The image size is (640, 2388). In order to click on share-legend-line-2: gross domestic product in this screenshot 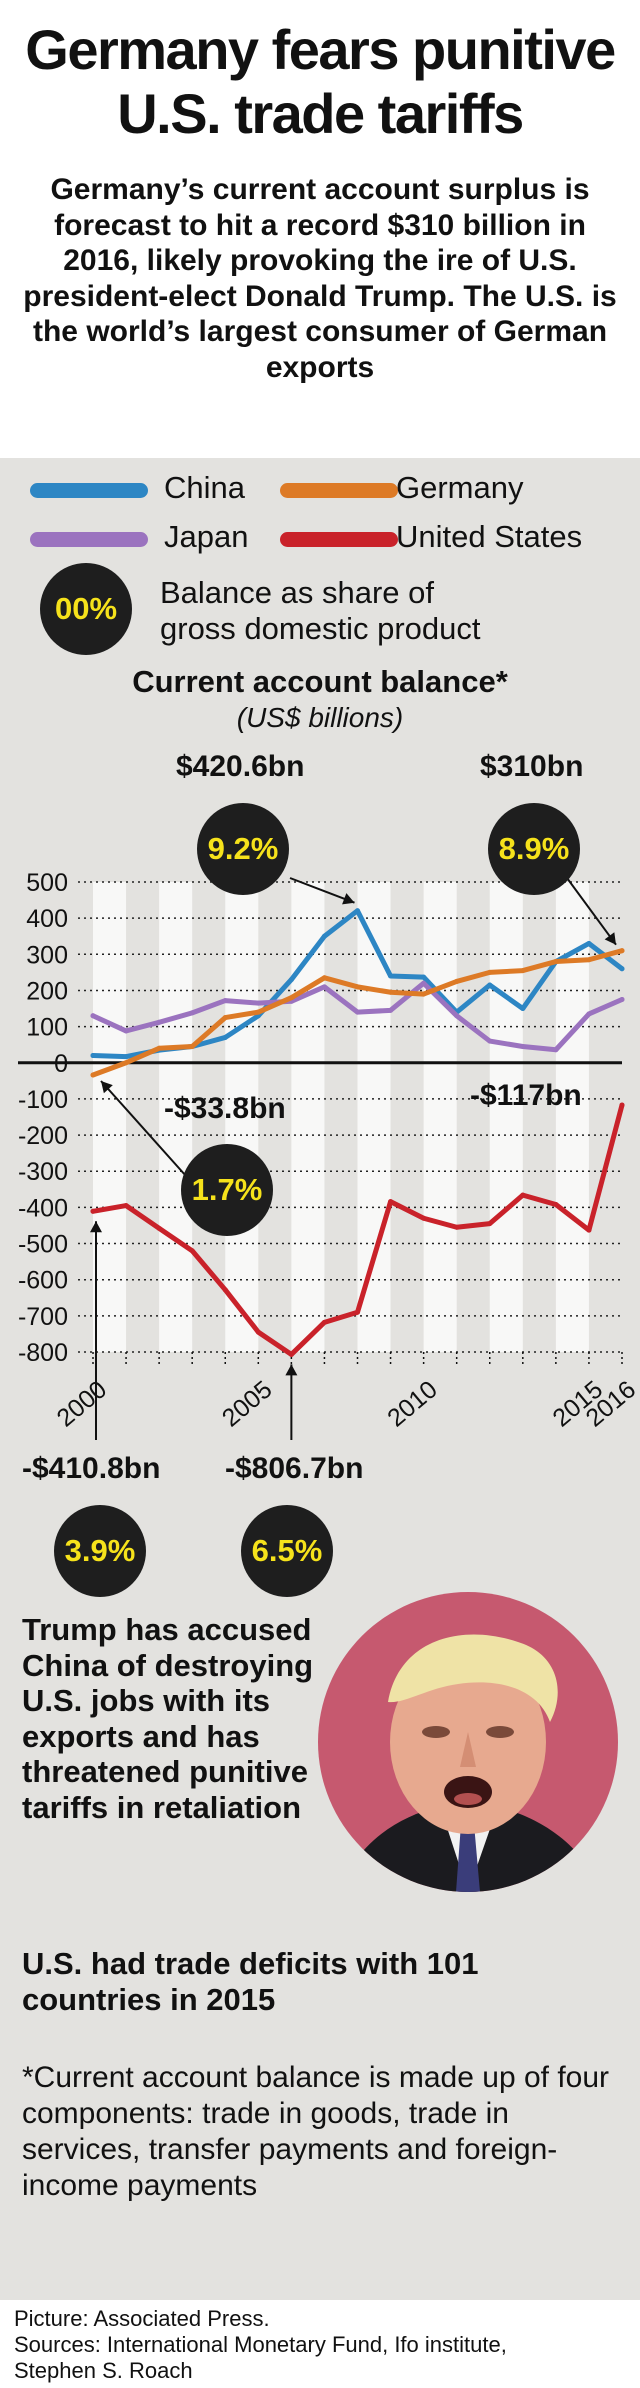, I will do `click(320, 628)`.